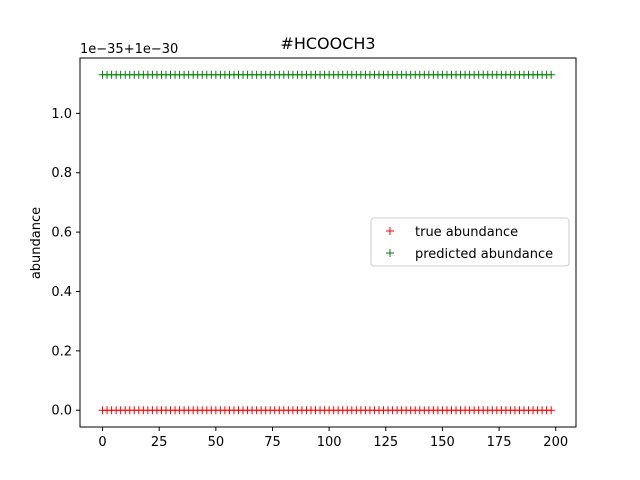  Describe the element at coordinates (61, 292) in the screenshot. I see `y-tick-label: 0.4` at that location.